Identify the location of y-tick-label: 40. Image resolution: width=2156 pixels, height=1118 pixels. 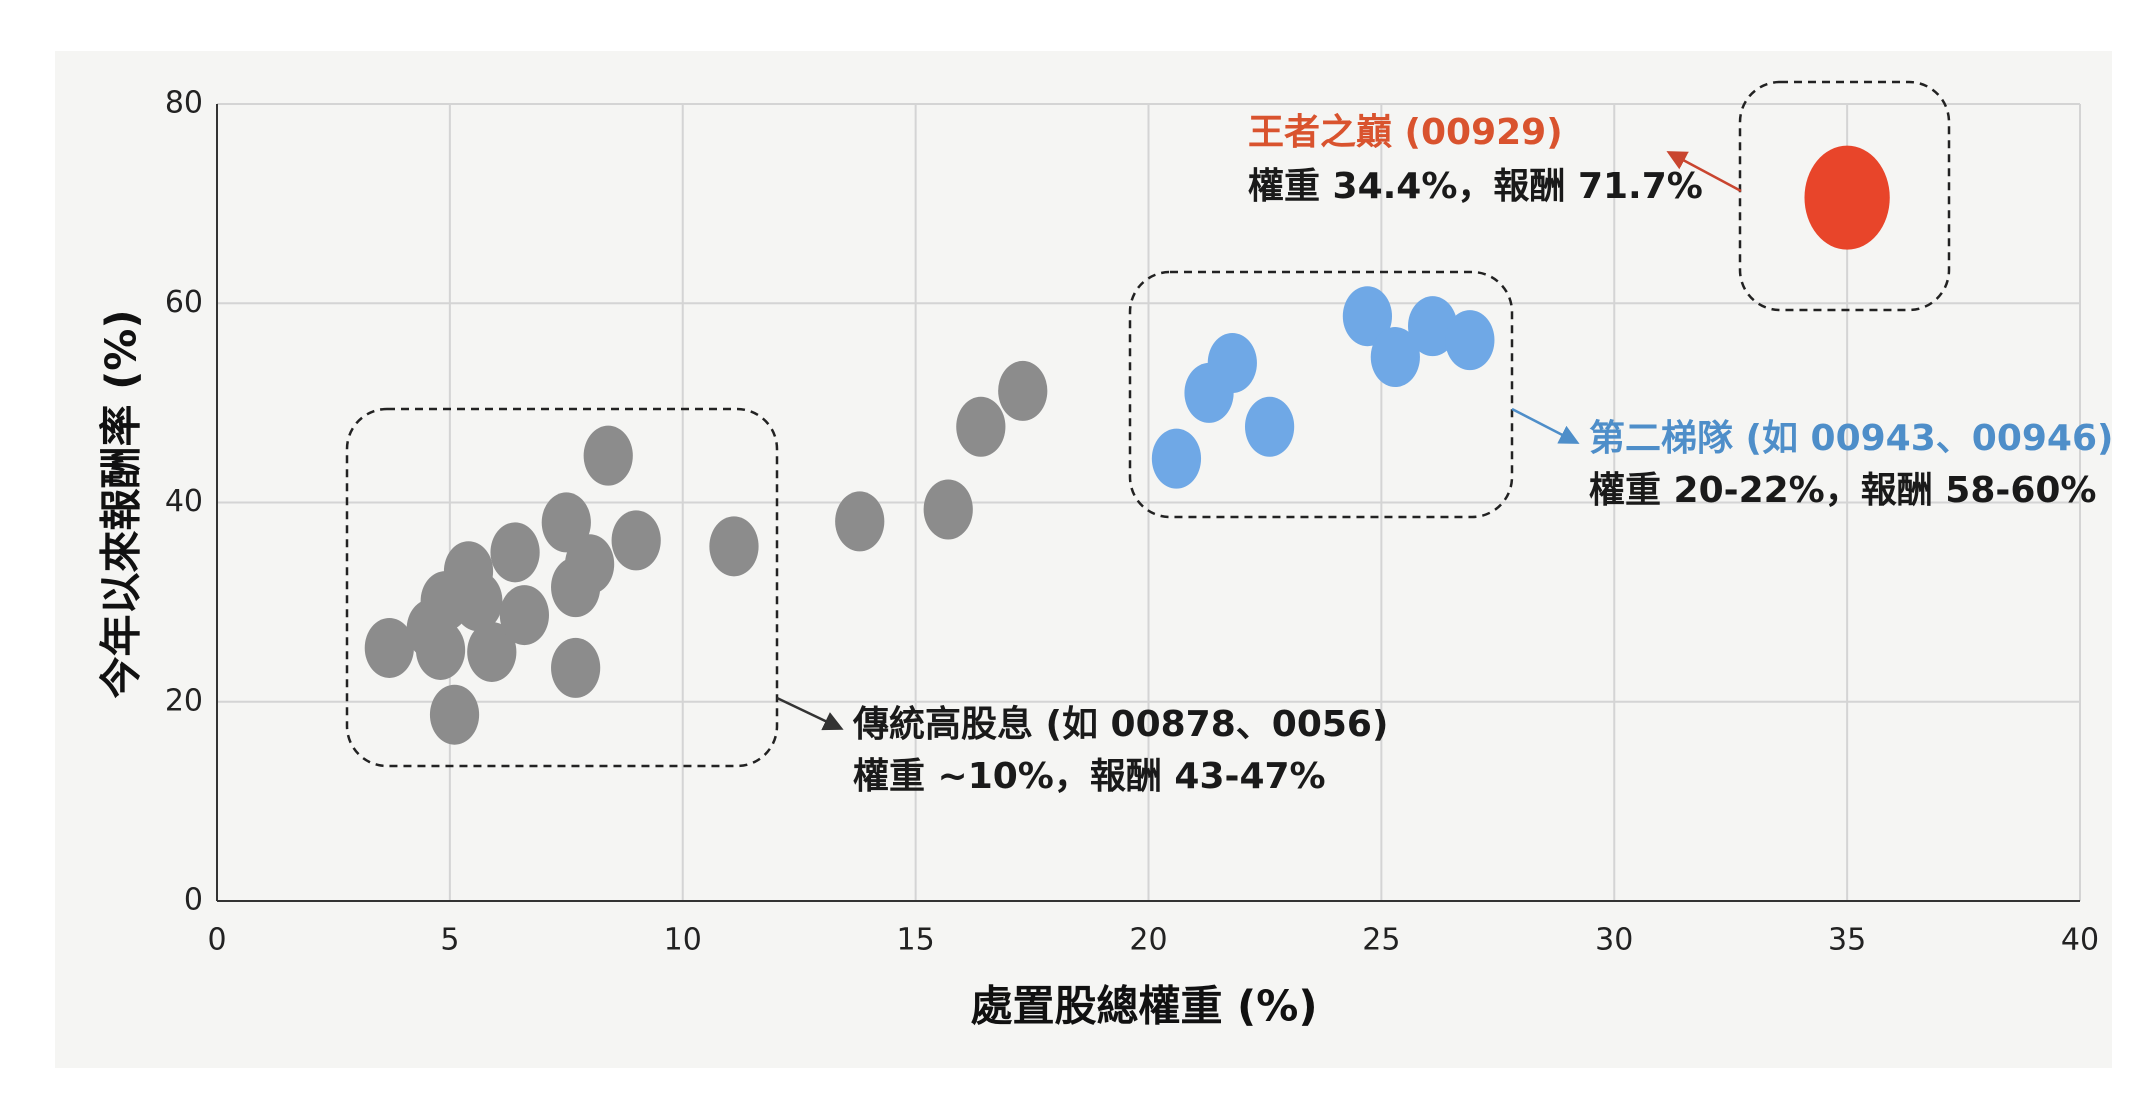
(184, 501).